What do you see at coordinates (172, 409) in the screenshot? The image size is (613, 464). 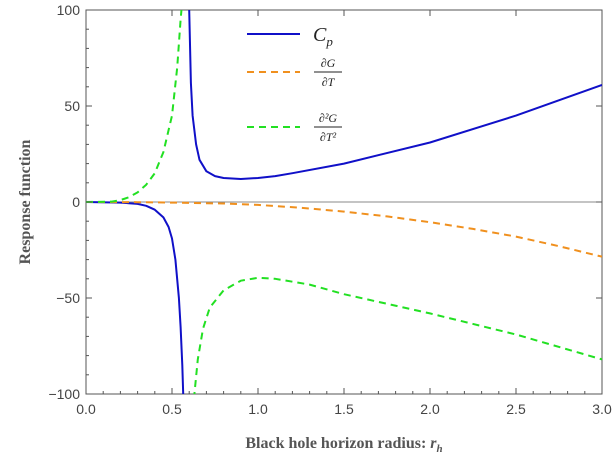 I see `x-tick-label: 0.5` at bounding box center [172, 409].